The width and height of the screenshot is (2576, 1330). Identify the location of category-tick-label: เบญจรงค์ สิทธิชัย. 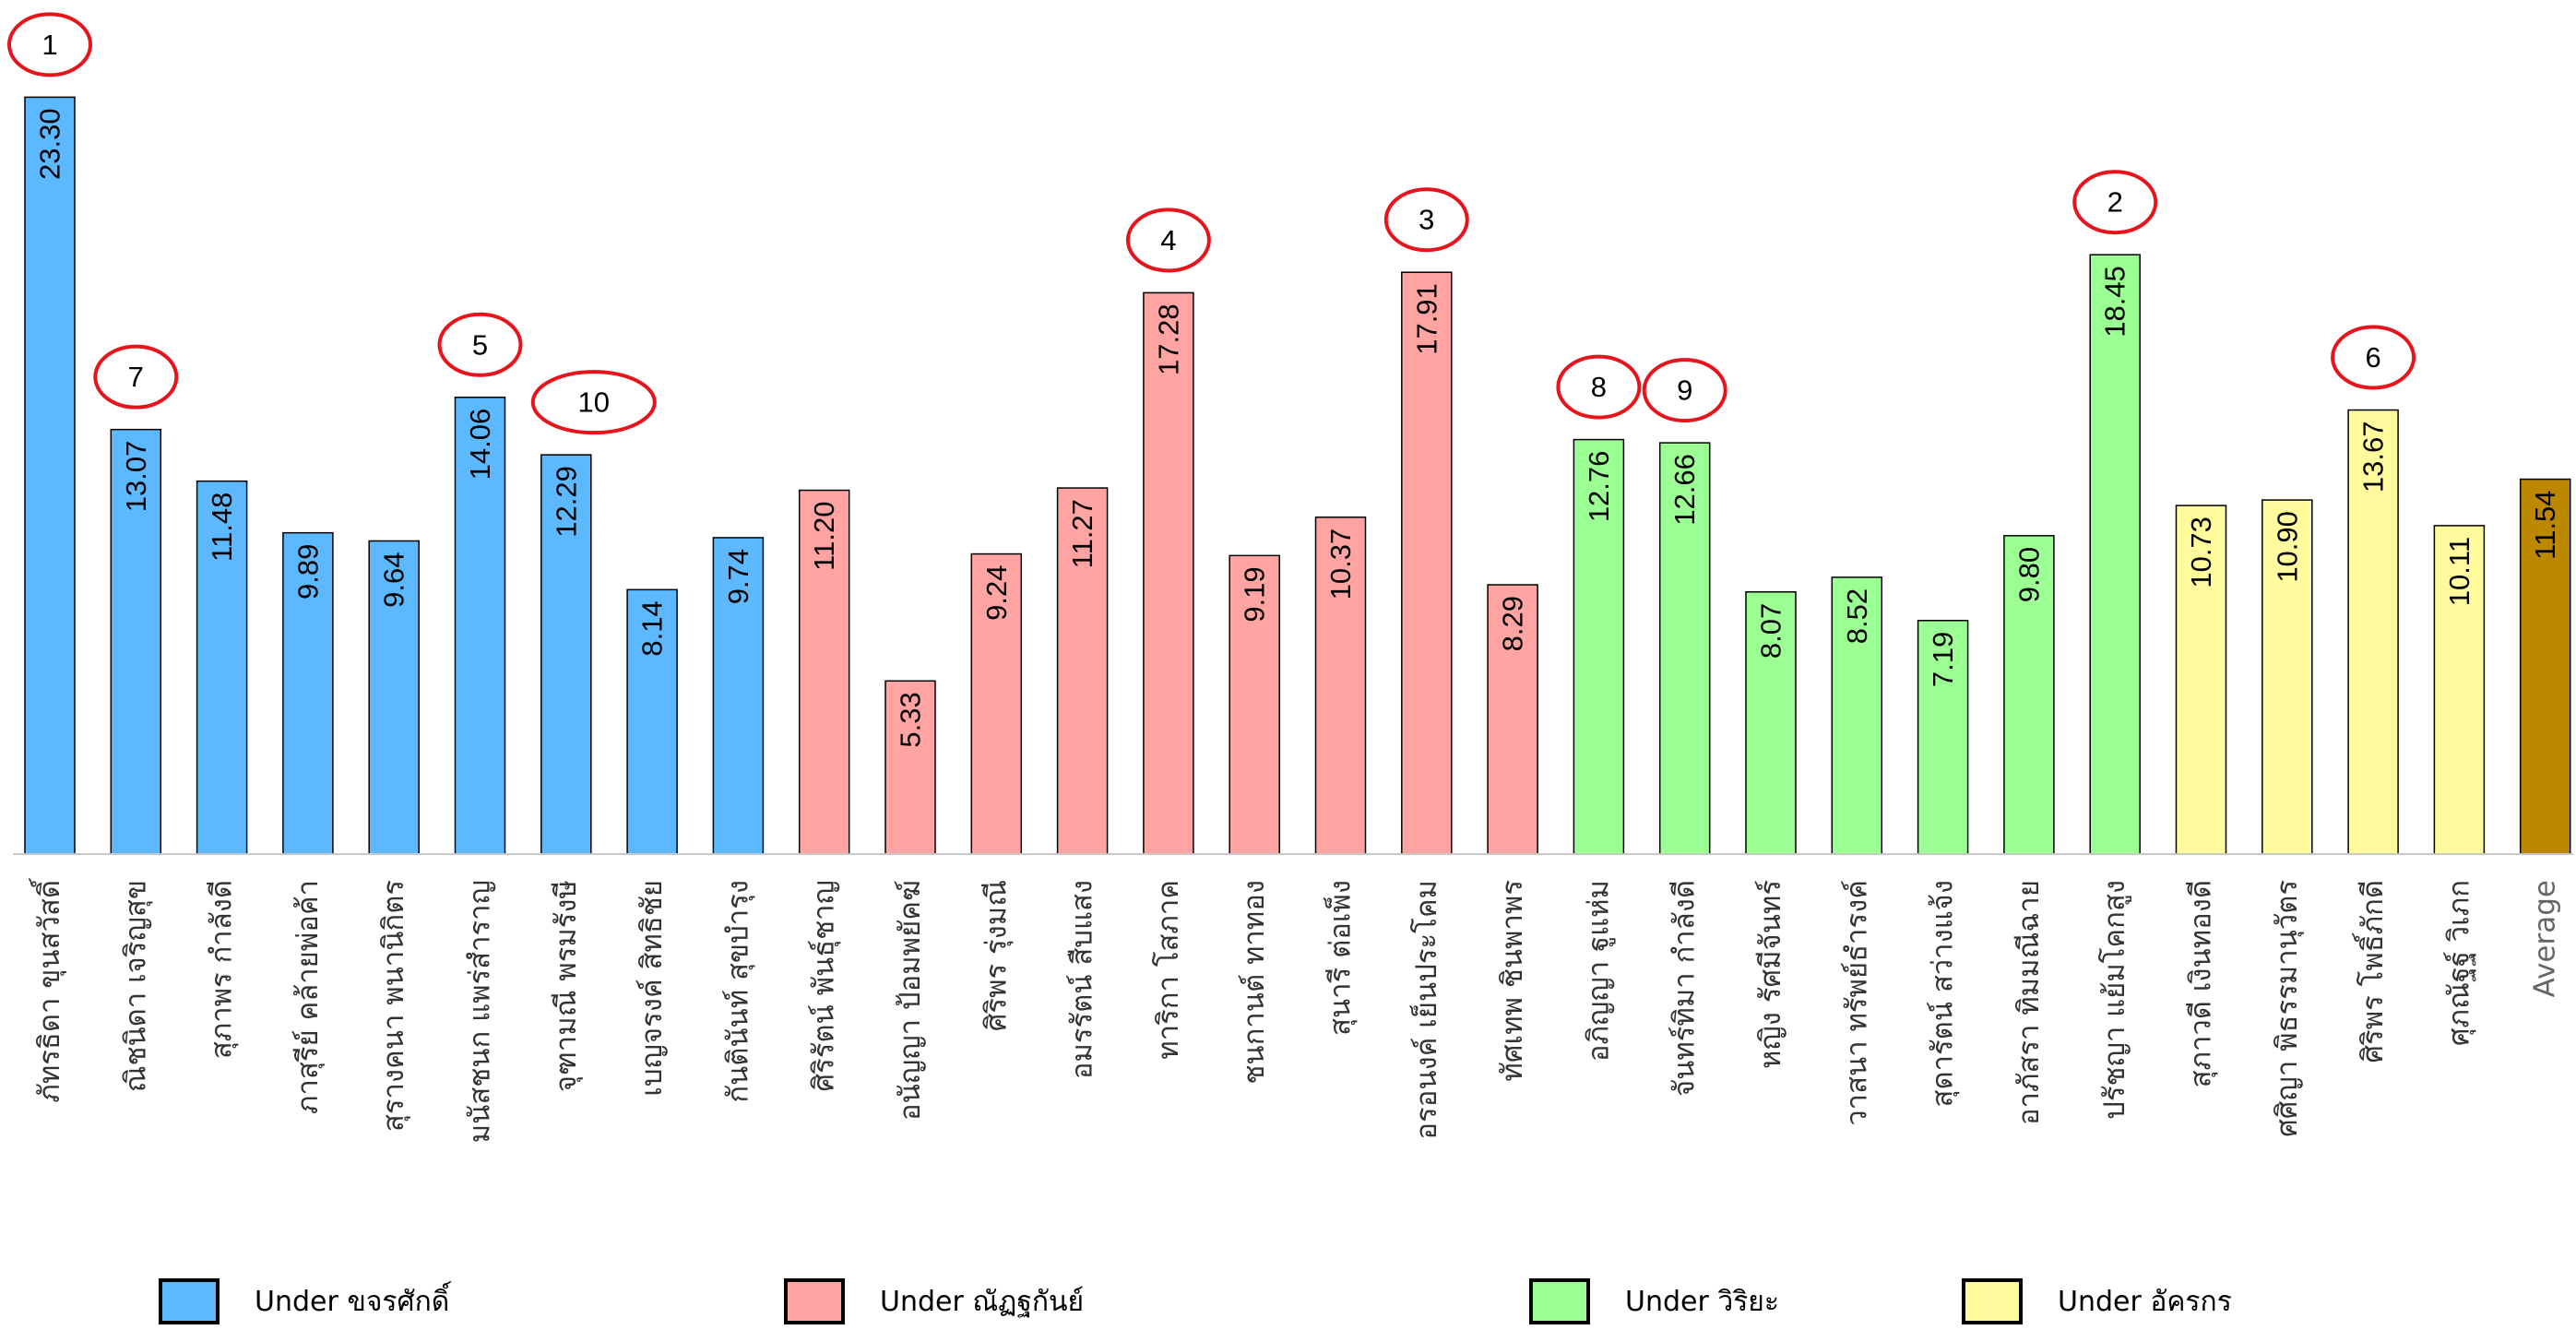
(652, 989).